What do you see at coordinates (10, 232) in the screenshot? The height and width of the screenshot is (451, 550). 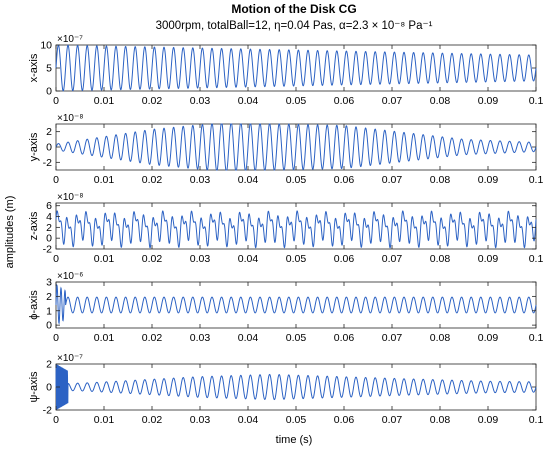 I see `shared-ylabel: amplitudes (m)` at bounding box center [10, 232].